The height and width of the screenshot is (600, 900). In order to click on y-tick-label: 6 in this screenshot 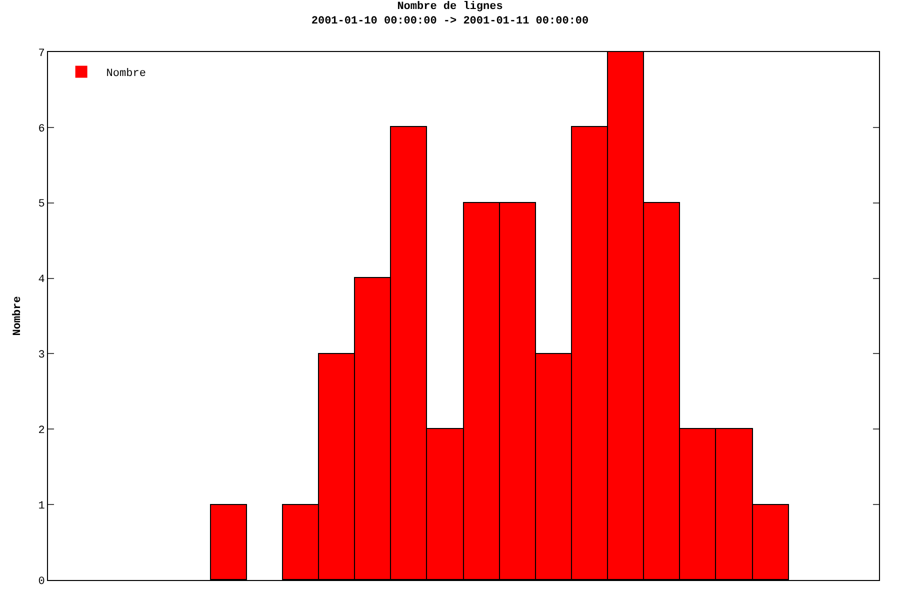, I will do `click(41, 129)`.